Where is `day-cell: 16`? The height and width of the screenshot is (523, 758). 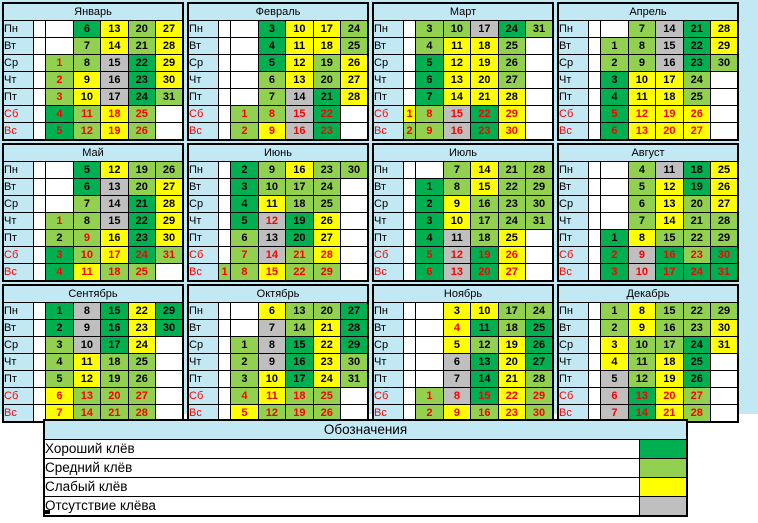
day-cell: 16 is located at coordinates (114, 238).